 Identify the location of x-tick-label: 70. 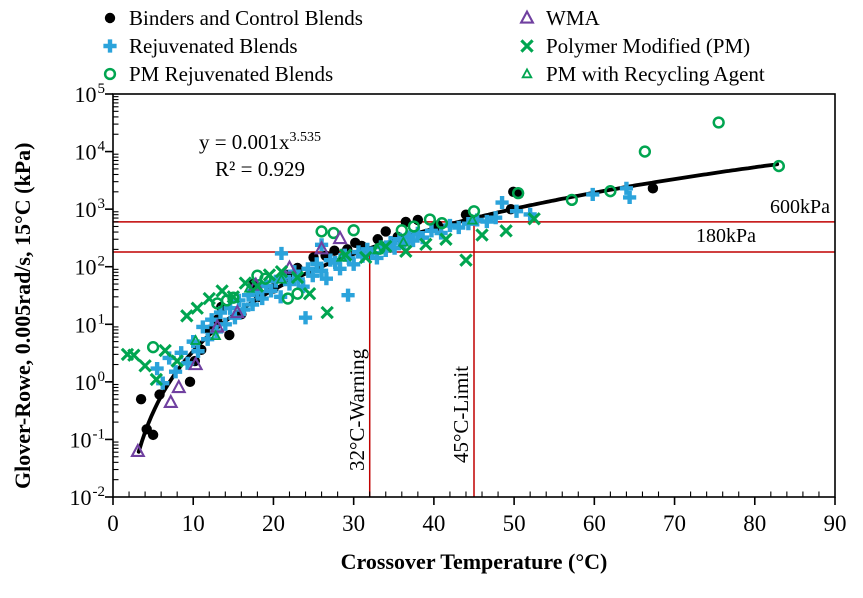
(674, 523).